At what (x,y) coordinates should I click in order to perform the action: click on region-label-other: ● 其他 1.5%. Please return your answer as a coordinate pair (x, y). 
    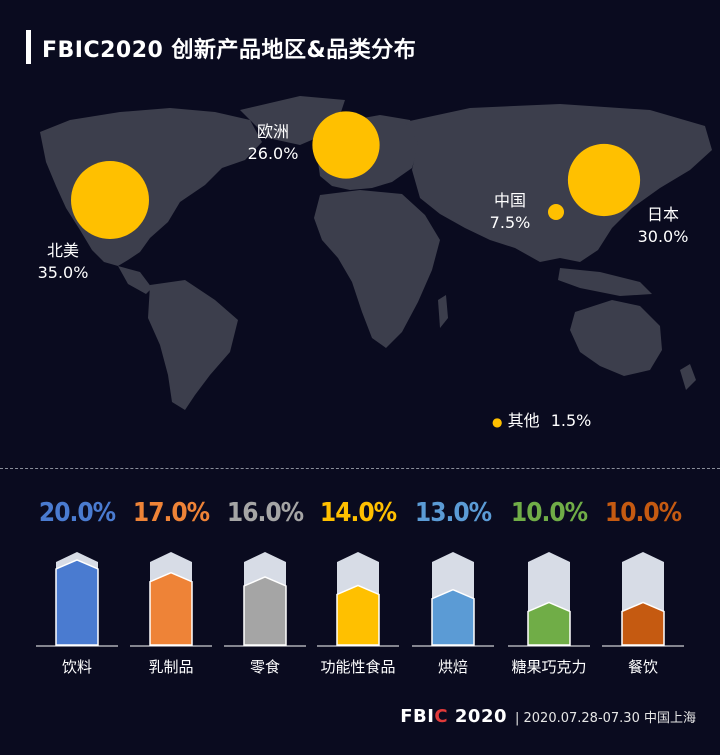
    Looking at the image, I should click on (552, 421).